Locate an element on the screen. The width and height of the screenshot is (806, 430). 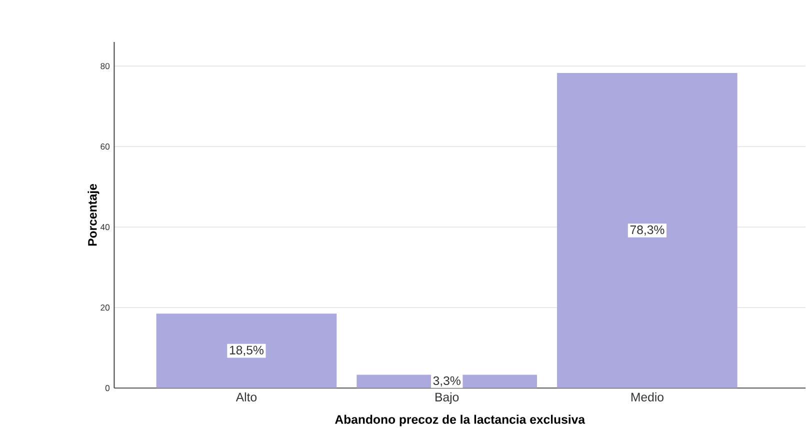
y-tick-label: 20 is located at coordinates (105, 307).